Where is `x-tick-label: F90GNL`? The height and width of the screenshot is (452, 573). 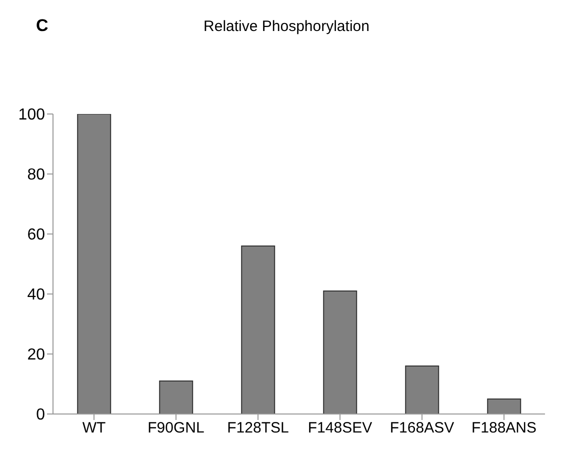
x-tick-label: F90GNL is located at coordinates (176, 428).